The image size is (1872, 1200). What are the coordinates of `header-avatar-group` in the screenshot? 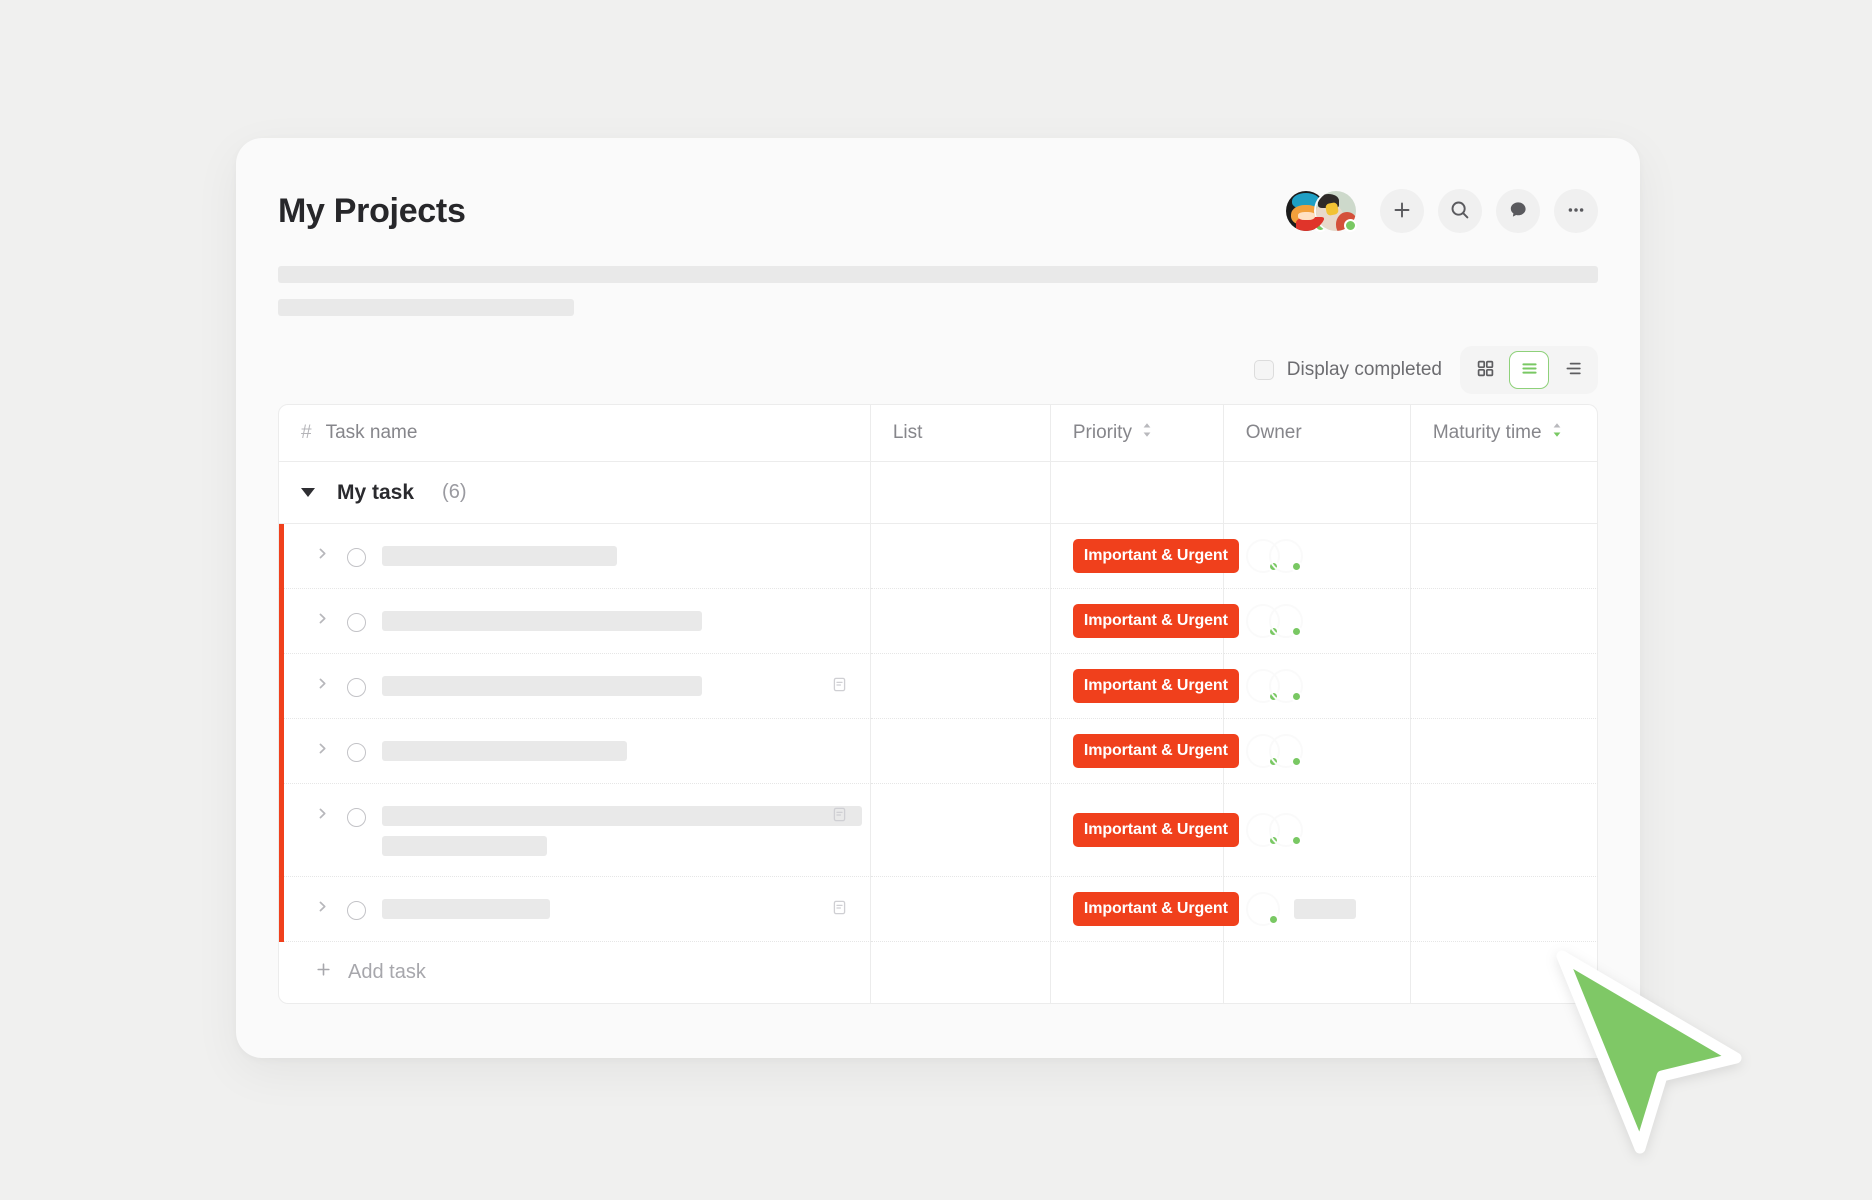 It's located at (1321, 211).